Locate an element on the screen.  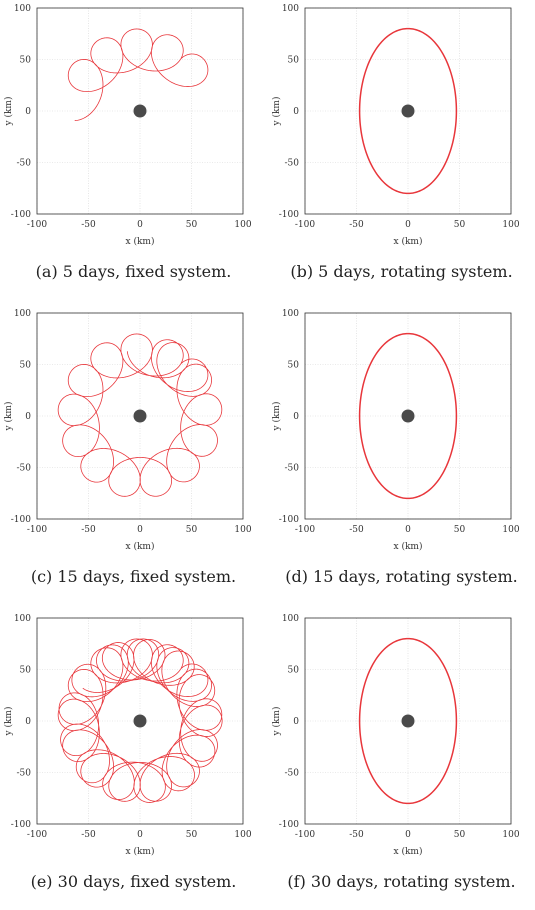
panel-caption: (b) 5 days, rotating system. is located at coordinates (401, 271).